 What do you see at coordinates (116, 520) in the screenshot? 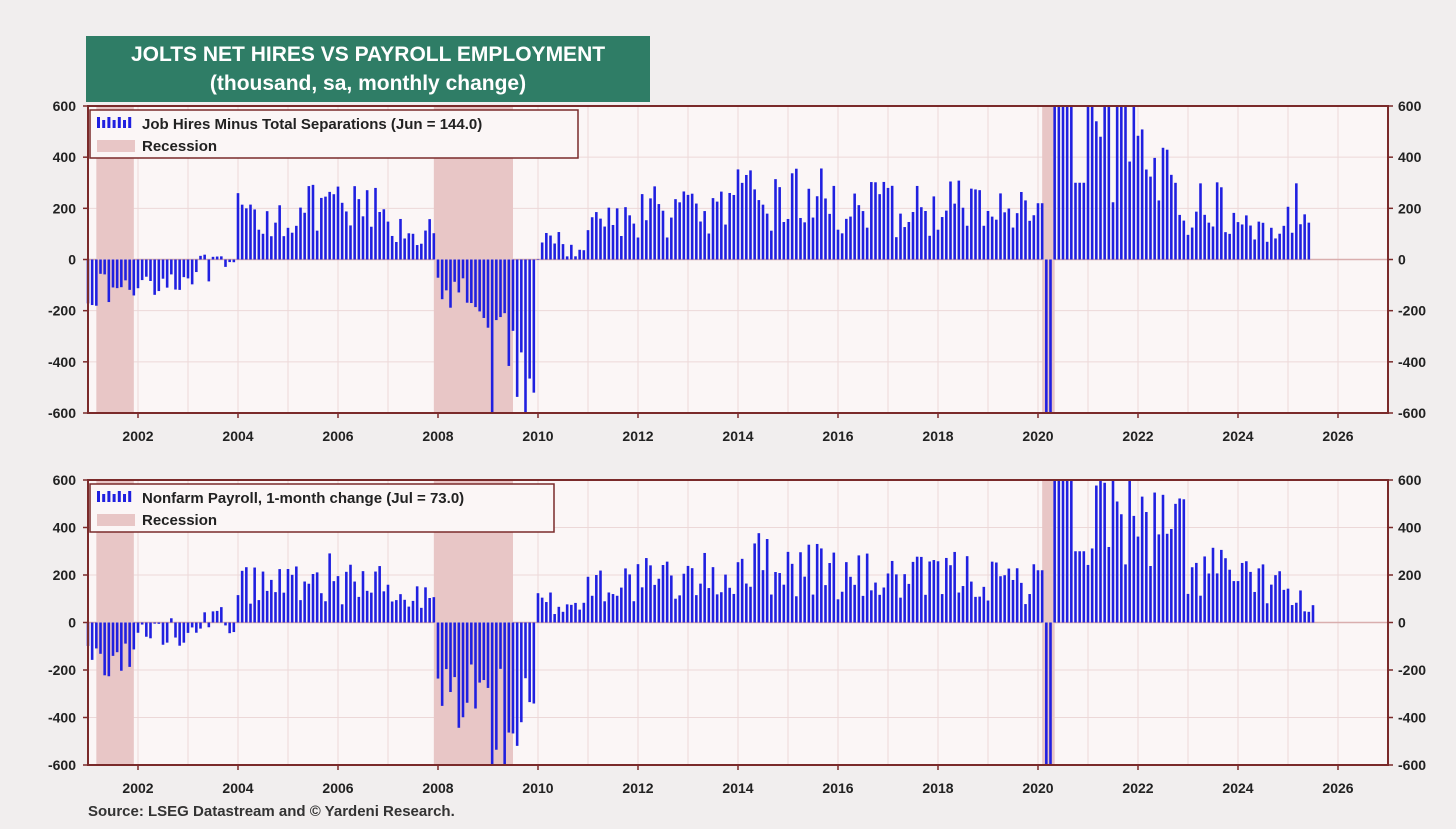
I see `legend-swatch-recession` at bounding box center [116, 520].